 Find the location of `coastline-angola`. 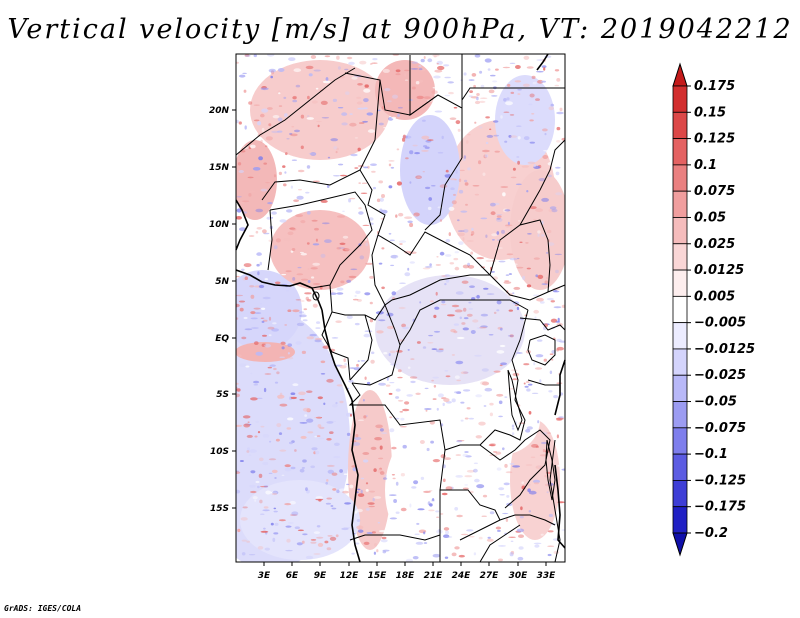

coastline-angola is located at coordinates (356, 481).